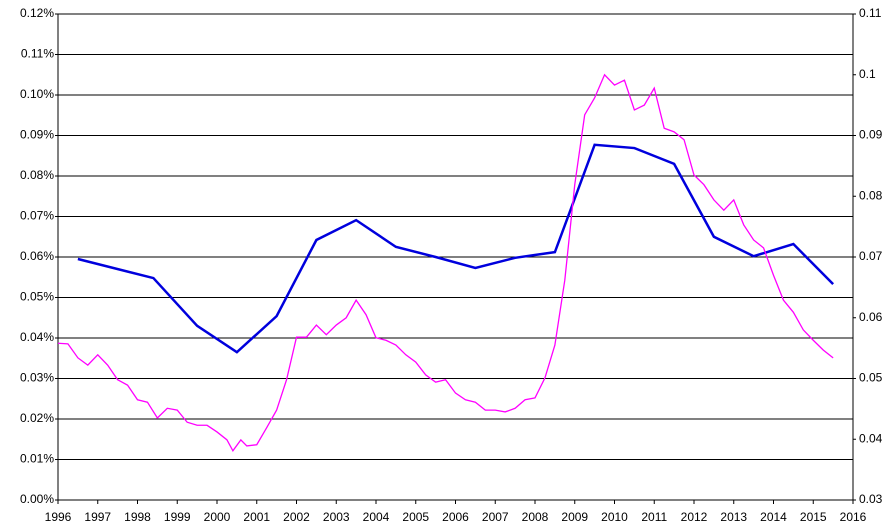 The image size is (893, 529). Describe the element at coordinates (58, 517) in the screenshot. I see `x-tick-label: 1996` at that location.